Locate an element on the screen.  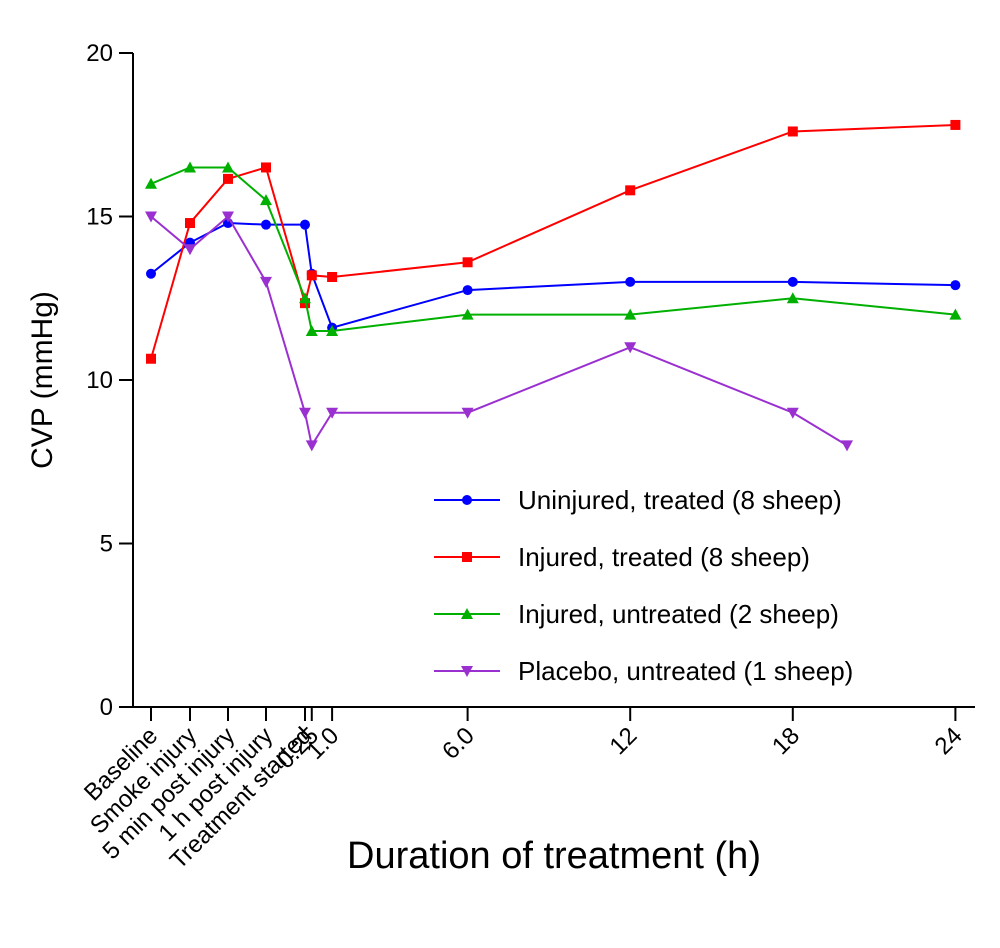
x-tick-label: 6.0 is located at coordinates (458, 743).